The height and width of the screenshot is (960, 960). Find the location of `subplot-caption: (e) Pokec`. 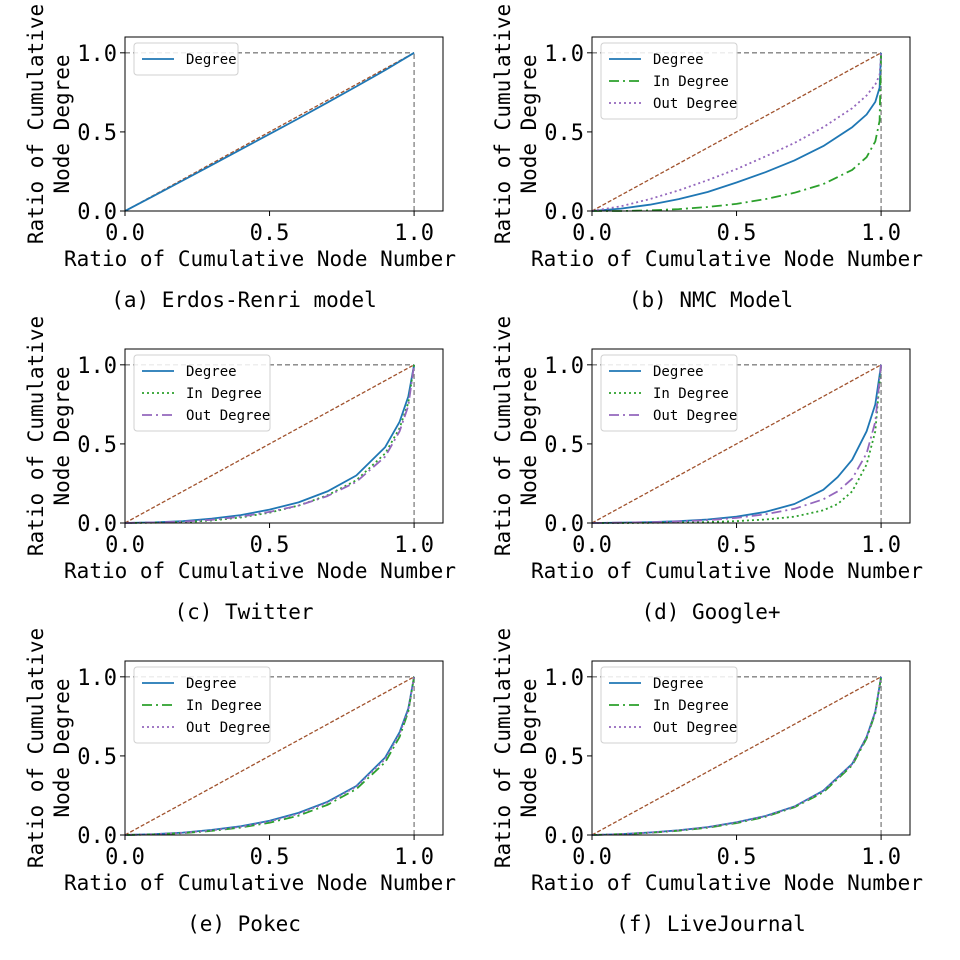

subplot-caption: (e) Pokec is located at coordinates (244, 924).